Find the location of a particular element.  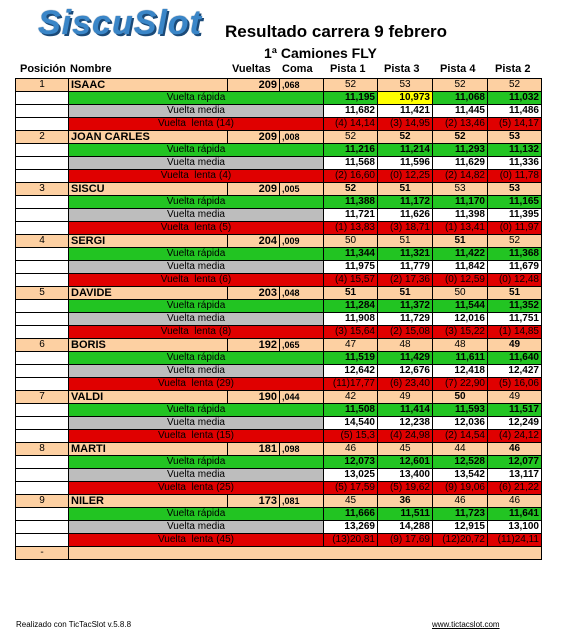

laps-cell: 181 is located at coordinates (253, 449).